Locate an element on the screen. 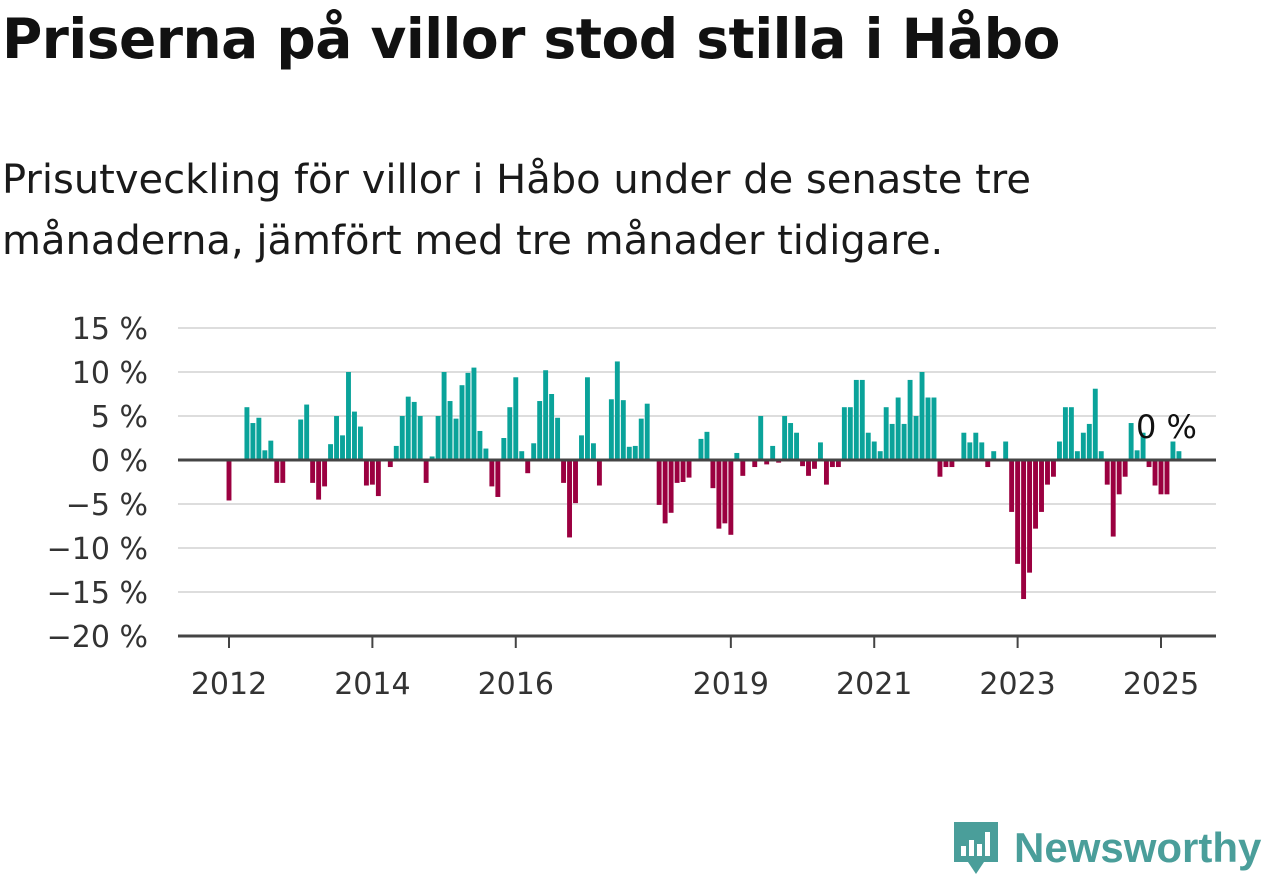 This screenshot has width=1262, height=879. y-tick-label: −10 % is located at coordinates (97, 549).